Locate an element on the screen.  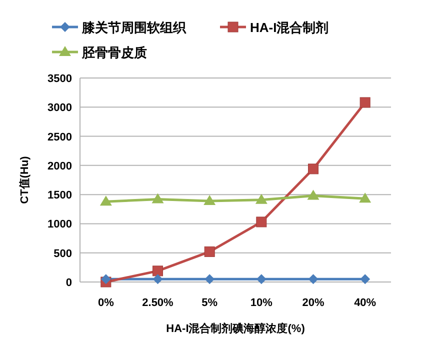
x-tick-label: 20% is located at coordinates (313, 303).